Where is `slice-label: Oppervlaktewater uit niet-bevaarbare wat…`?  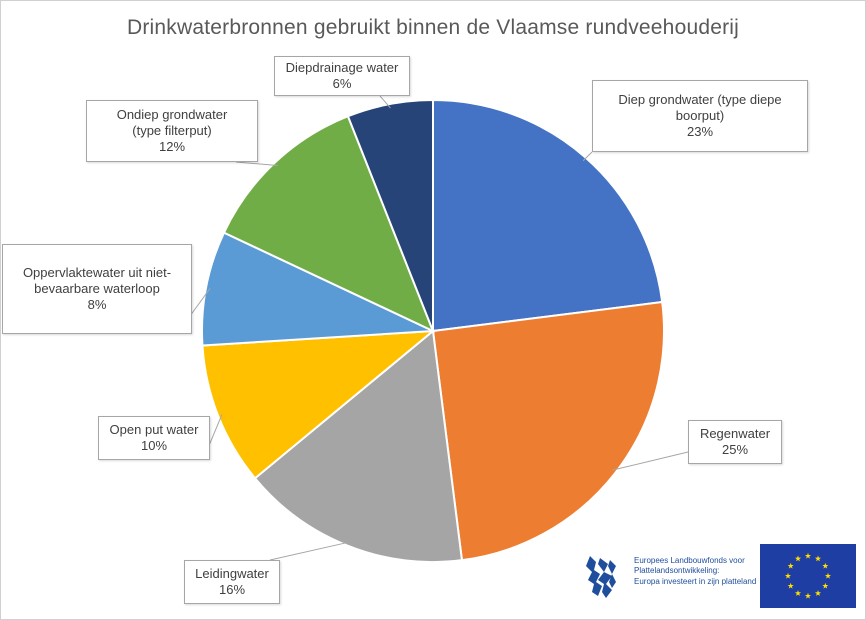 slice-label: Oppervlaktewater uit niet-bevaarbare wat… is located at coordinates (97, 280).